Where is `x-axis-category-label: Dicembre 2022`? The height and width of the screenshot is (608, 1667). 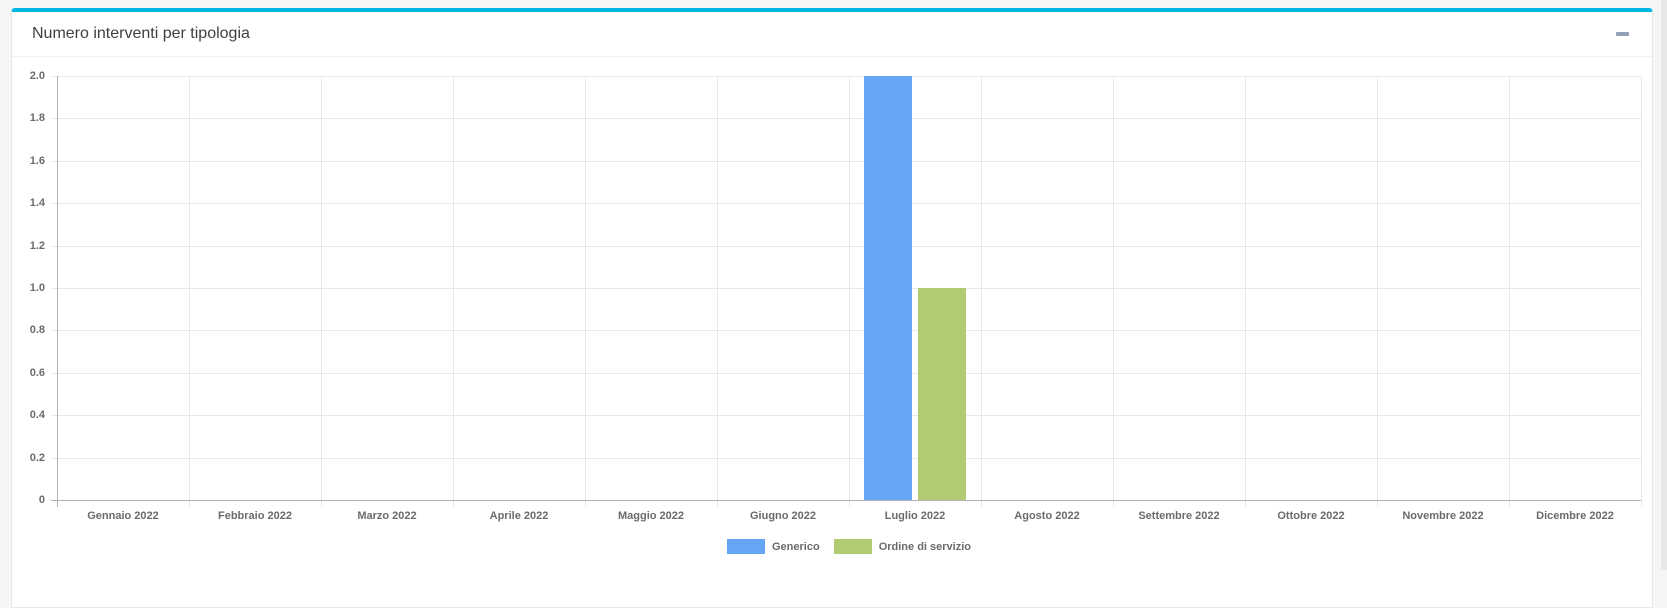 x-axis-category-label: Dicembre 2022 is located at coordinates (1575, 516).